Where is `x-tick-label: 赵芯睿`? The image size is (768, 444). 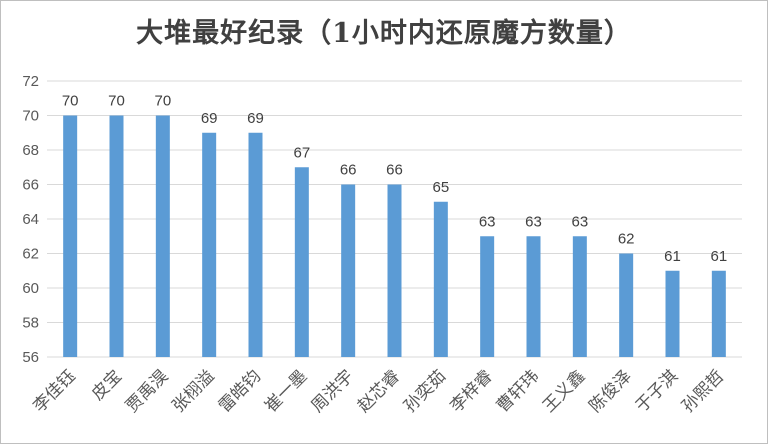
x-tick-label: 赵芯睿 is located at coordinates (379, 391).